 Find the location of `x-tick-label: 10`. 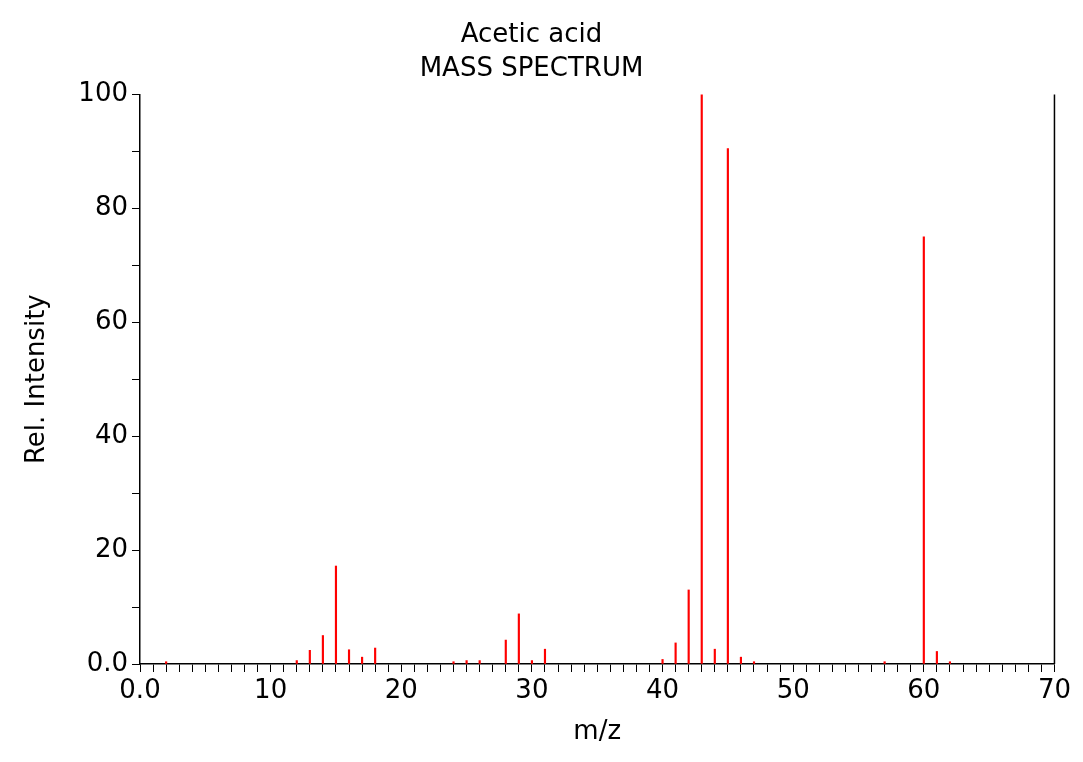

x-tick-label: 10 is located at coordinates (271, 689).